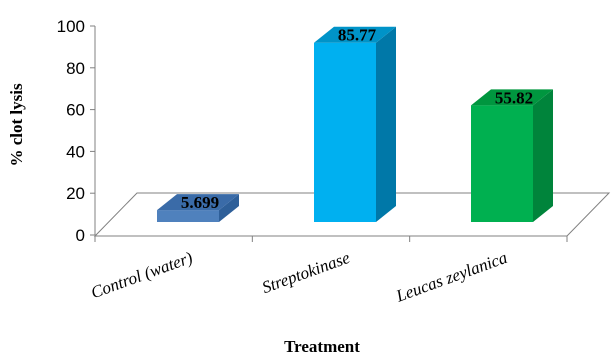 The width and height of the screenshot is (615, 357). I want to click on data-label: 5.699, so click(200, 202).